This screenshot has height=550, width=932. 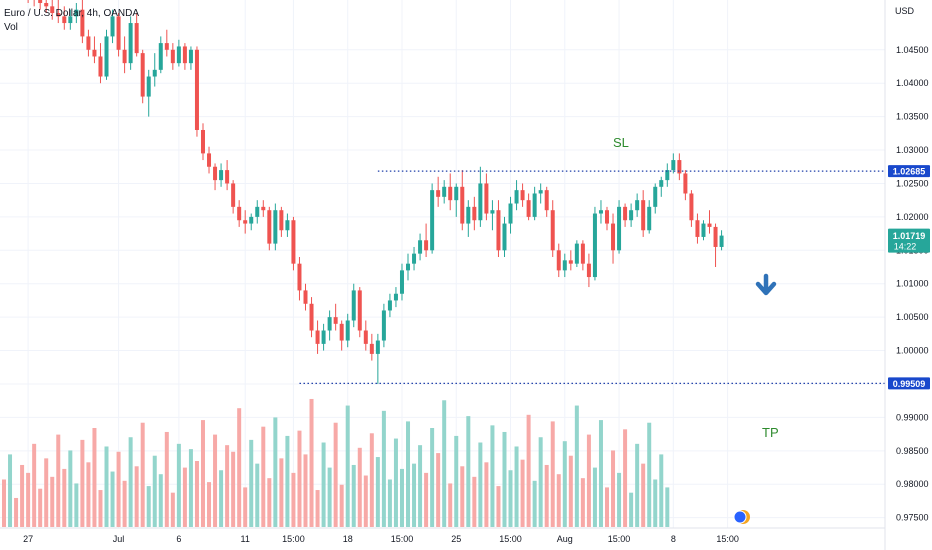 I want to click on bar-countdown-label: 14:22, so click(x=905, y=247).